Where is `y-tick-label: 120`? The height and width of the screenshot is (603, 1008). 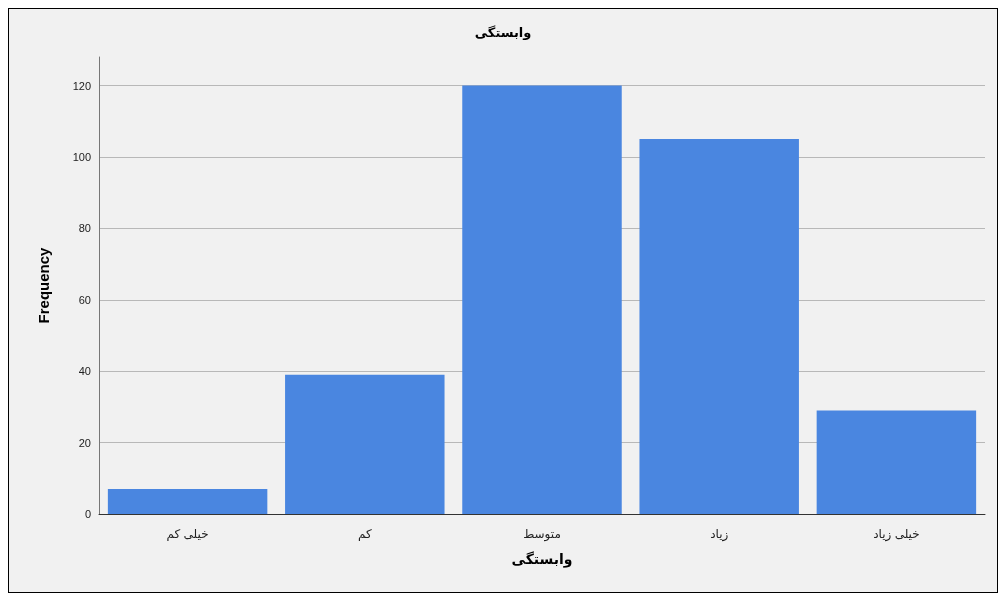 y-tick-label: 120 is located at coordinates (81, 85).